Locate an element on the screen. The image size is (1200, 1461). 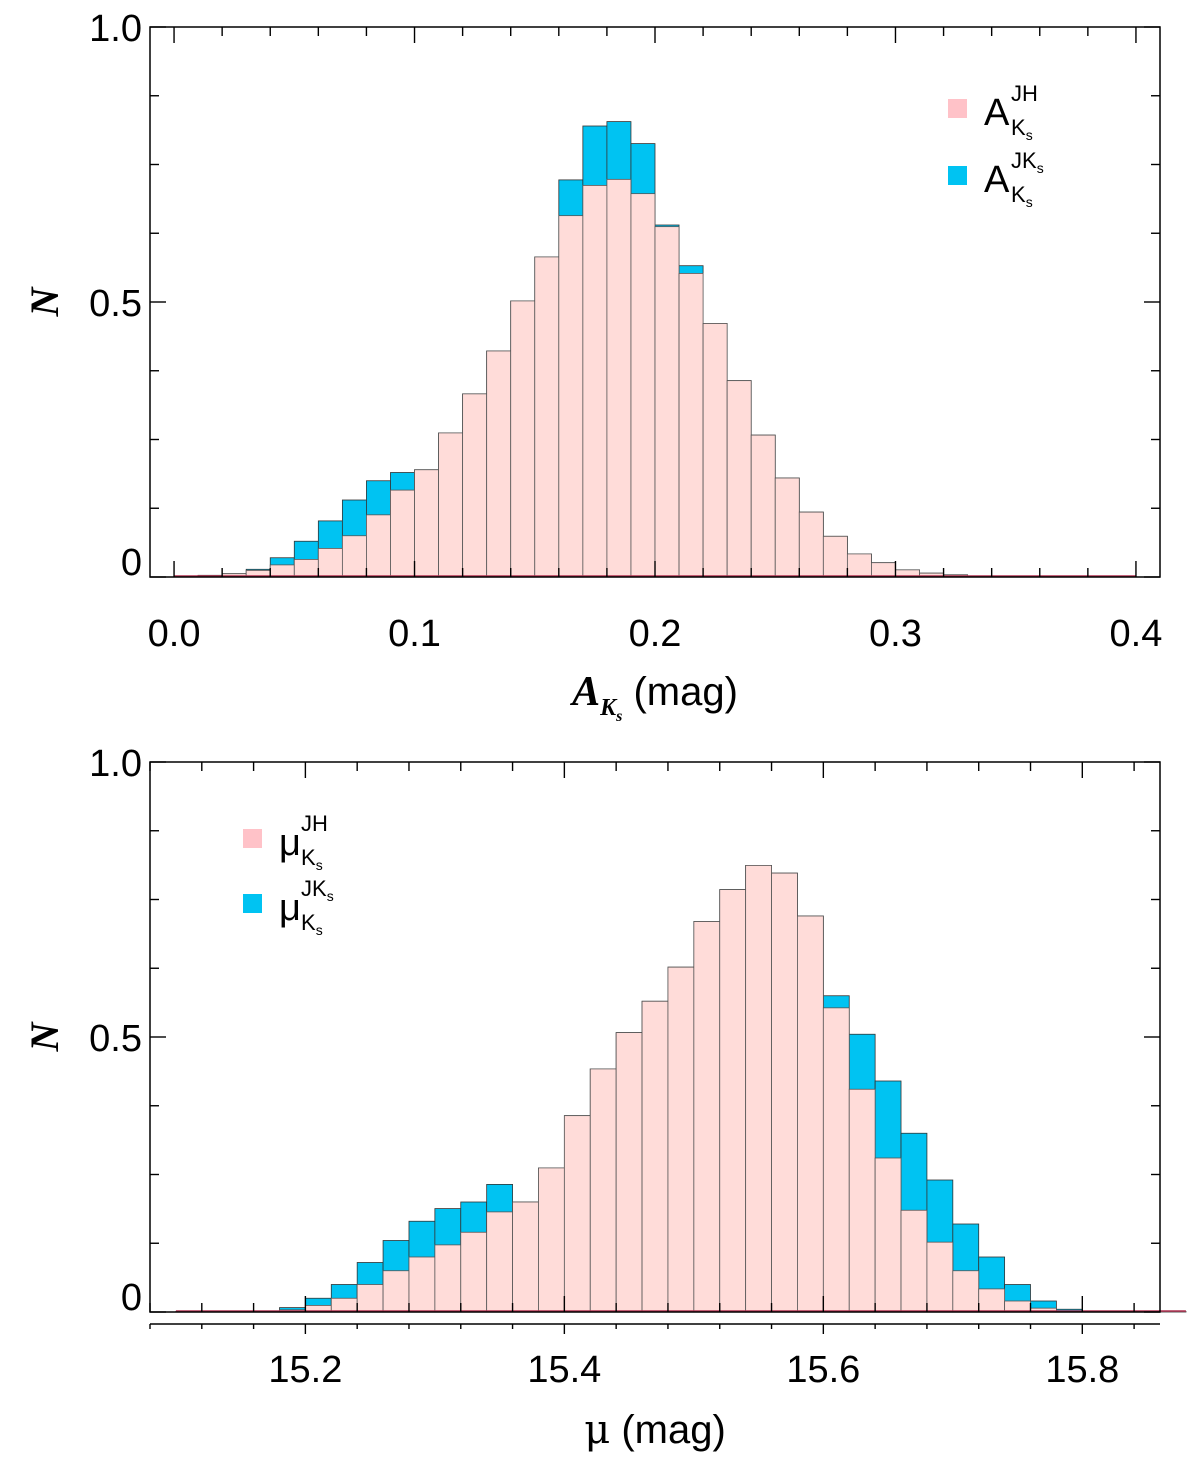
x-tick-label: 0.1 is located at coordinates (414, 634).